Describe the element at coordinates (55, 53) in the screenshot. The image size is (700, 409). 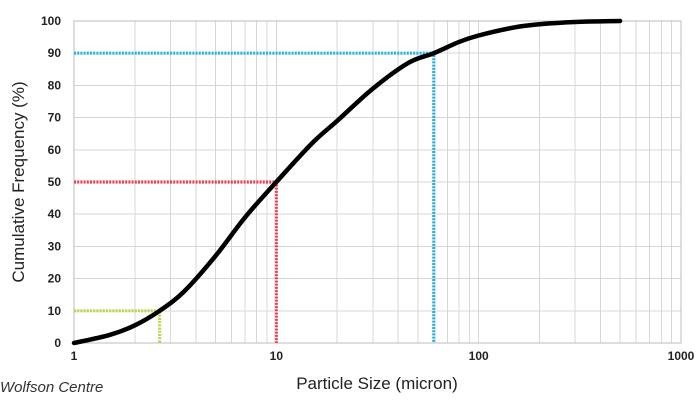
I see `y-tick-label: 90` at that location.